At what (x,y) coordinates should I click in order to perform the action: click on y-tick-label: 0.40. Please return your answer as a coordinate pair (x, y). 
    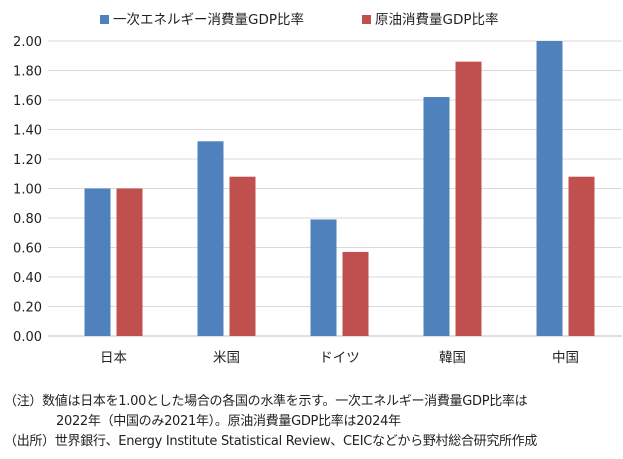
    Looking at the image, I should click on (27, 278).